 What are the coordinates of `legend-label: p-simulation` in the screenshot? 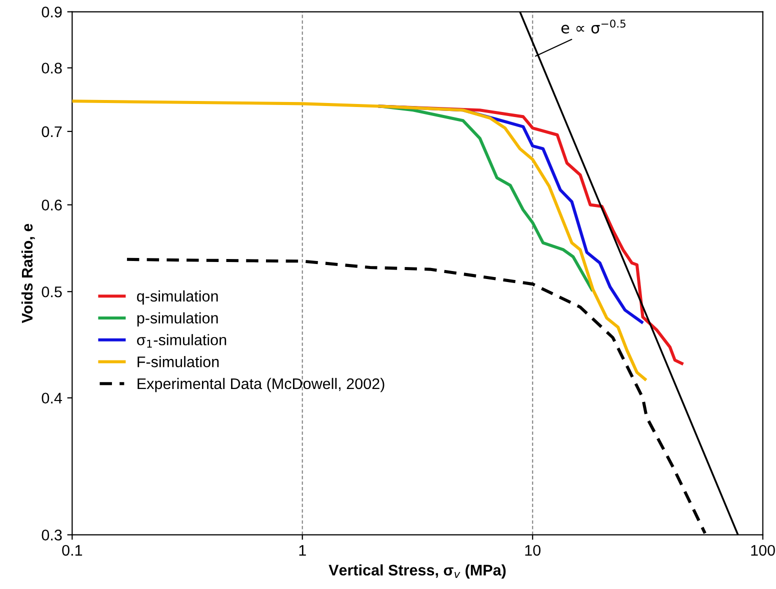 It's located at (177, 319).